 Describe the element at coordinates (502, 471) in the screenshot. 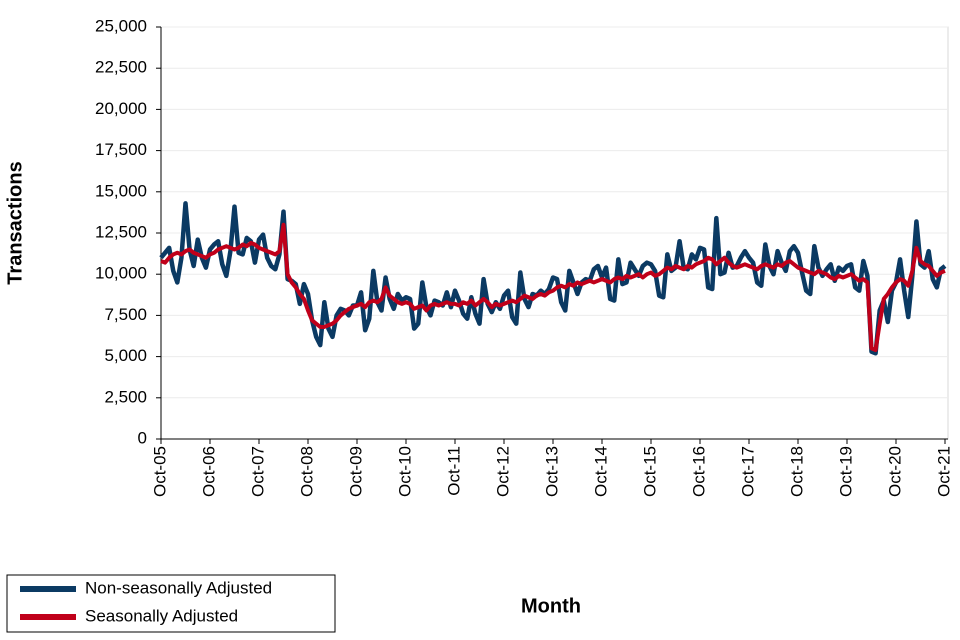

I see `x-tick-label: Oct-12` at that location.